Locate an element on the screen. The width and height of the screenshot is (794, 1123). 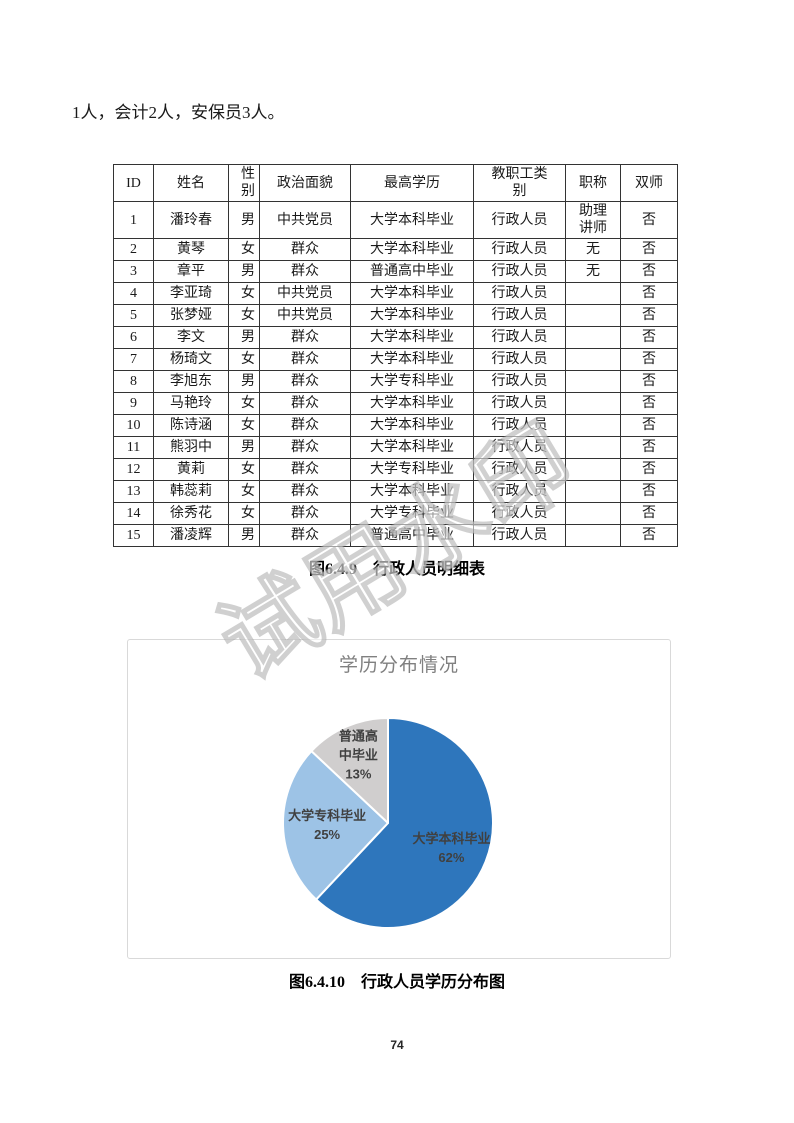
table-cell: 11 is located at coordinates (133, 447).